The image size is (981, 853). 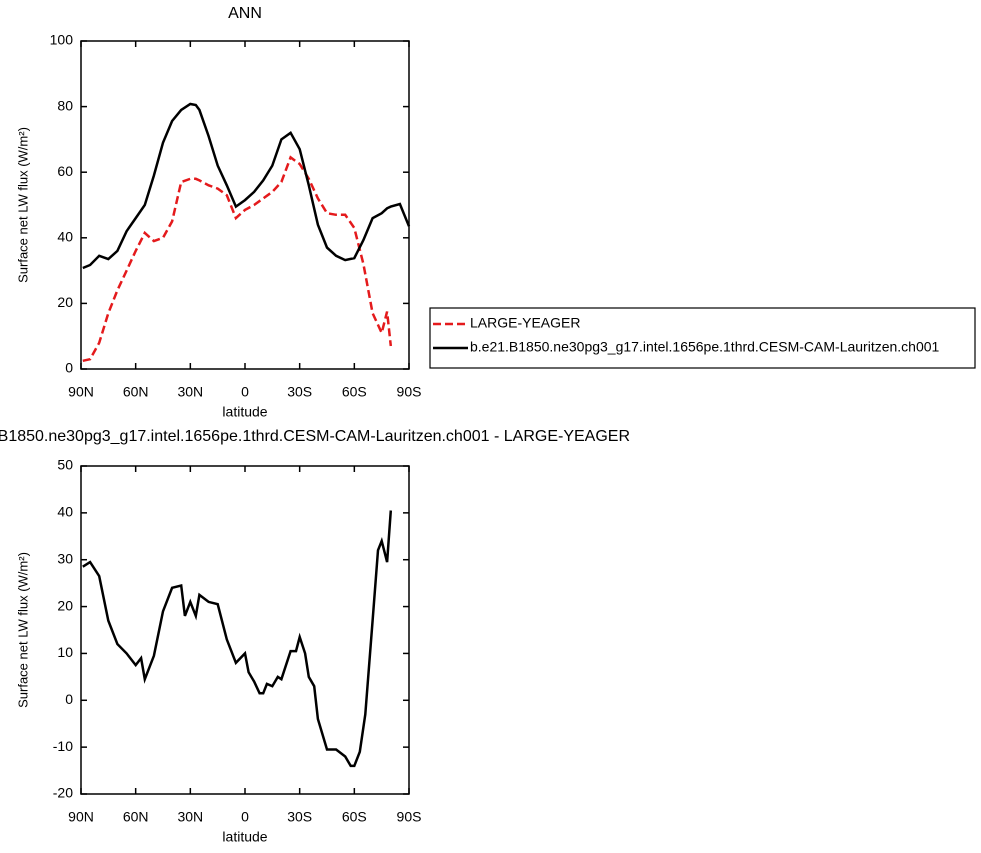 What do you see at coordinates (65, 171) in the screenshot?
I see `y-tick-label: 60` at bounding box center [65, 171].